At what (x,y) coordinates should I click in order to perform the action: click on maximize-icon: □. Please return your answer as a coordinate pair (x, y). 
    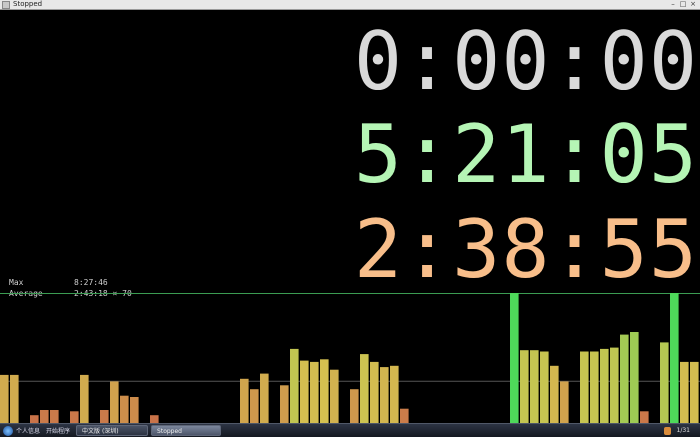
    Looking at the image, I should click on (683, 4).